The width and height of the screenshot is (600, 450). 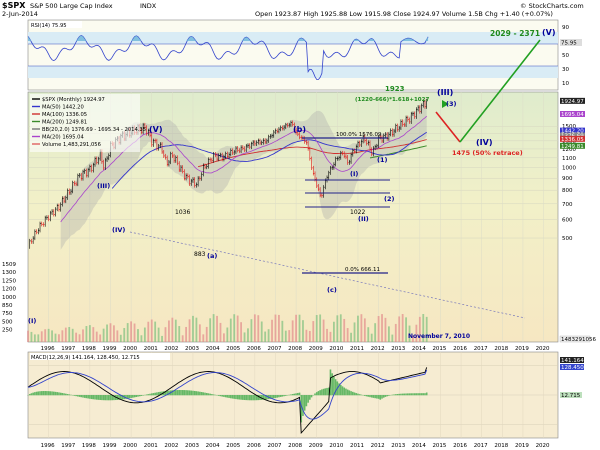 What do you see at coordinates (151, 349) in the screenshot?
I see `x-tick-label-mid: 2001` at bounding box center [151, 349].